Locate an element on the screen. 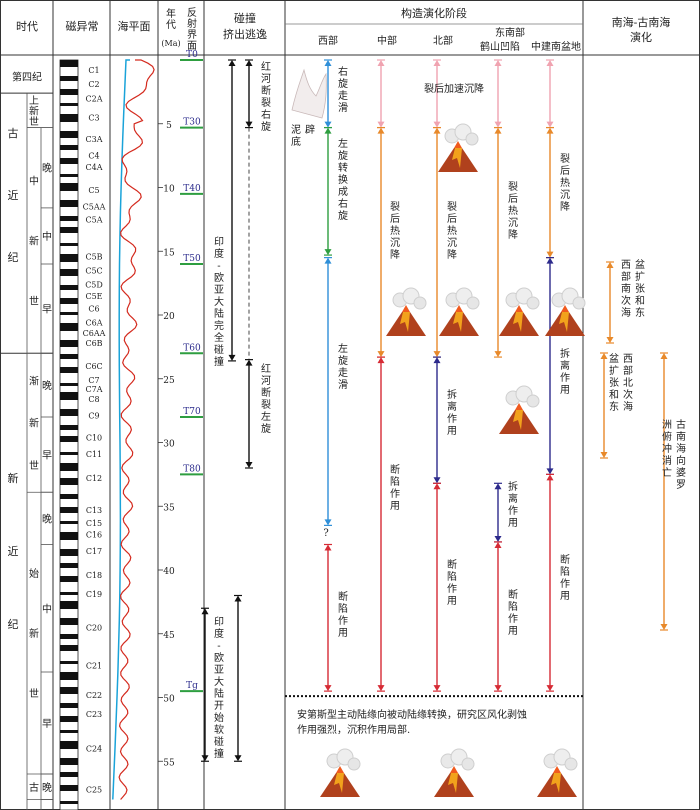 This screenshot has width=700, height=810. text-scs-northwest-char: 部 is located at coordinates (628, 370).